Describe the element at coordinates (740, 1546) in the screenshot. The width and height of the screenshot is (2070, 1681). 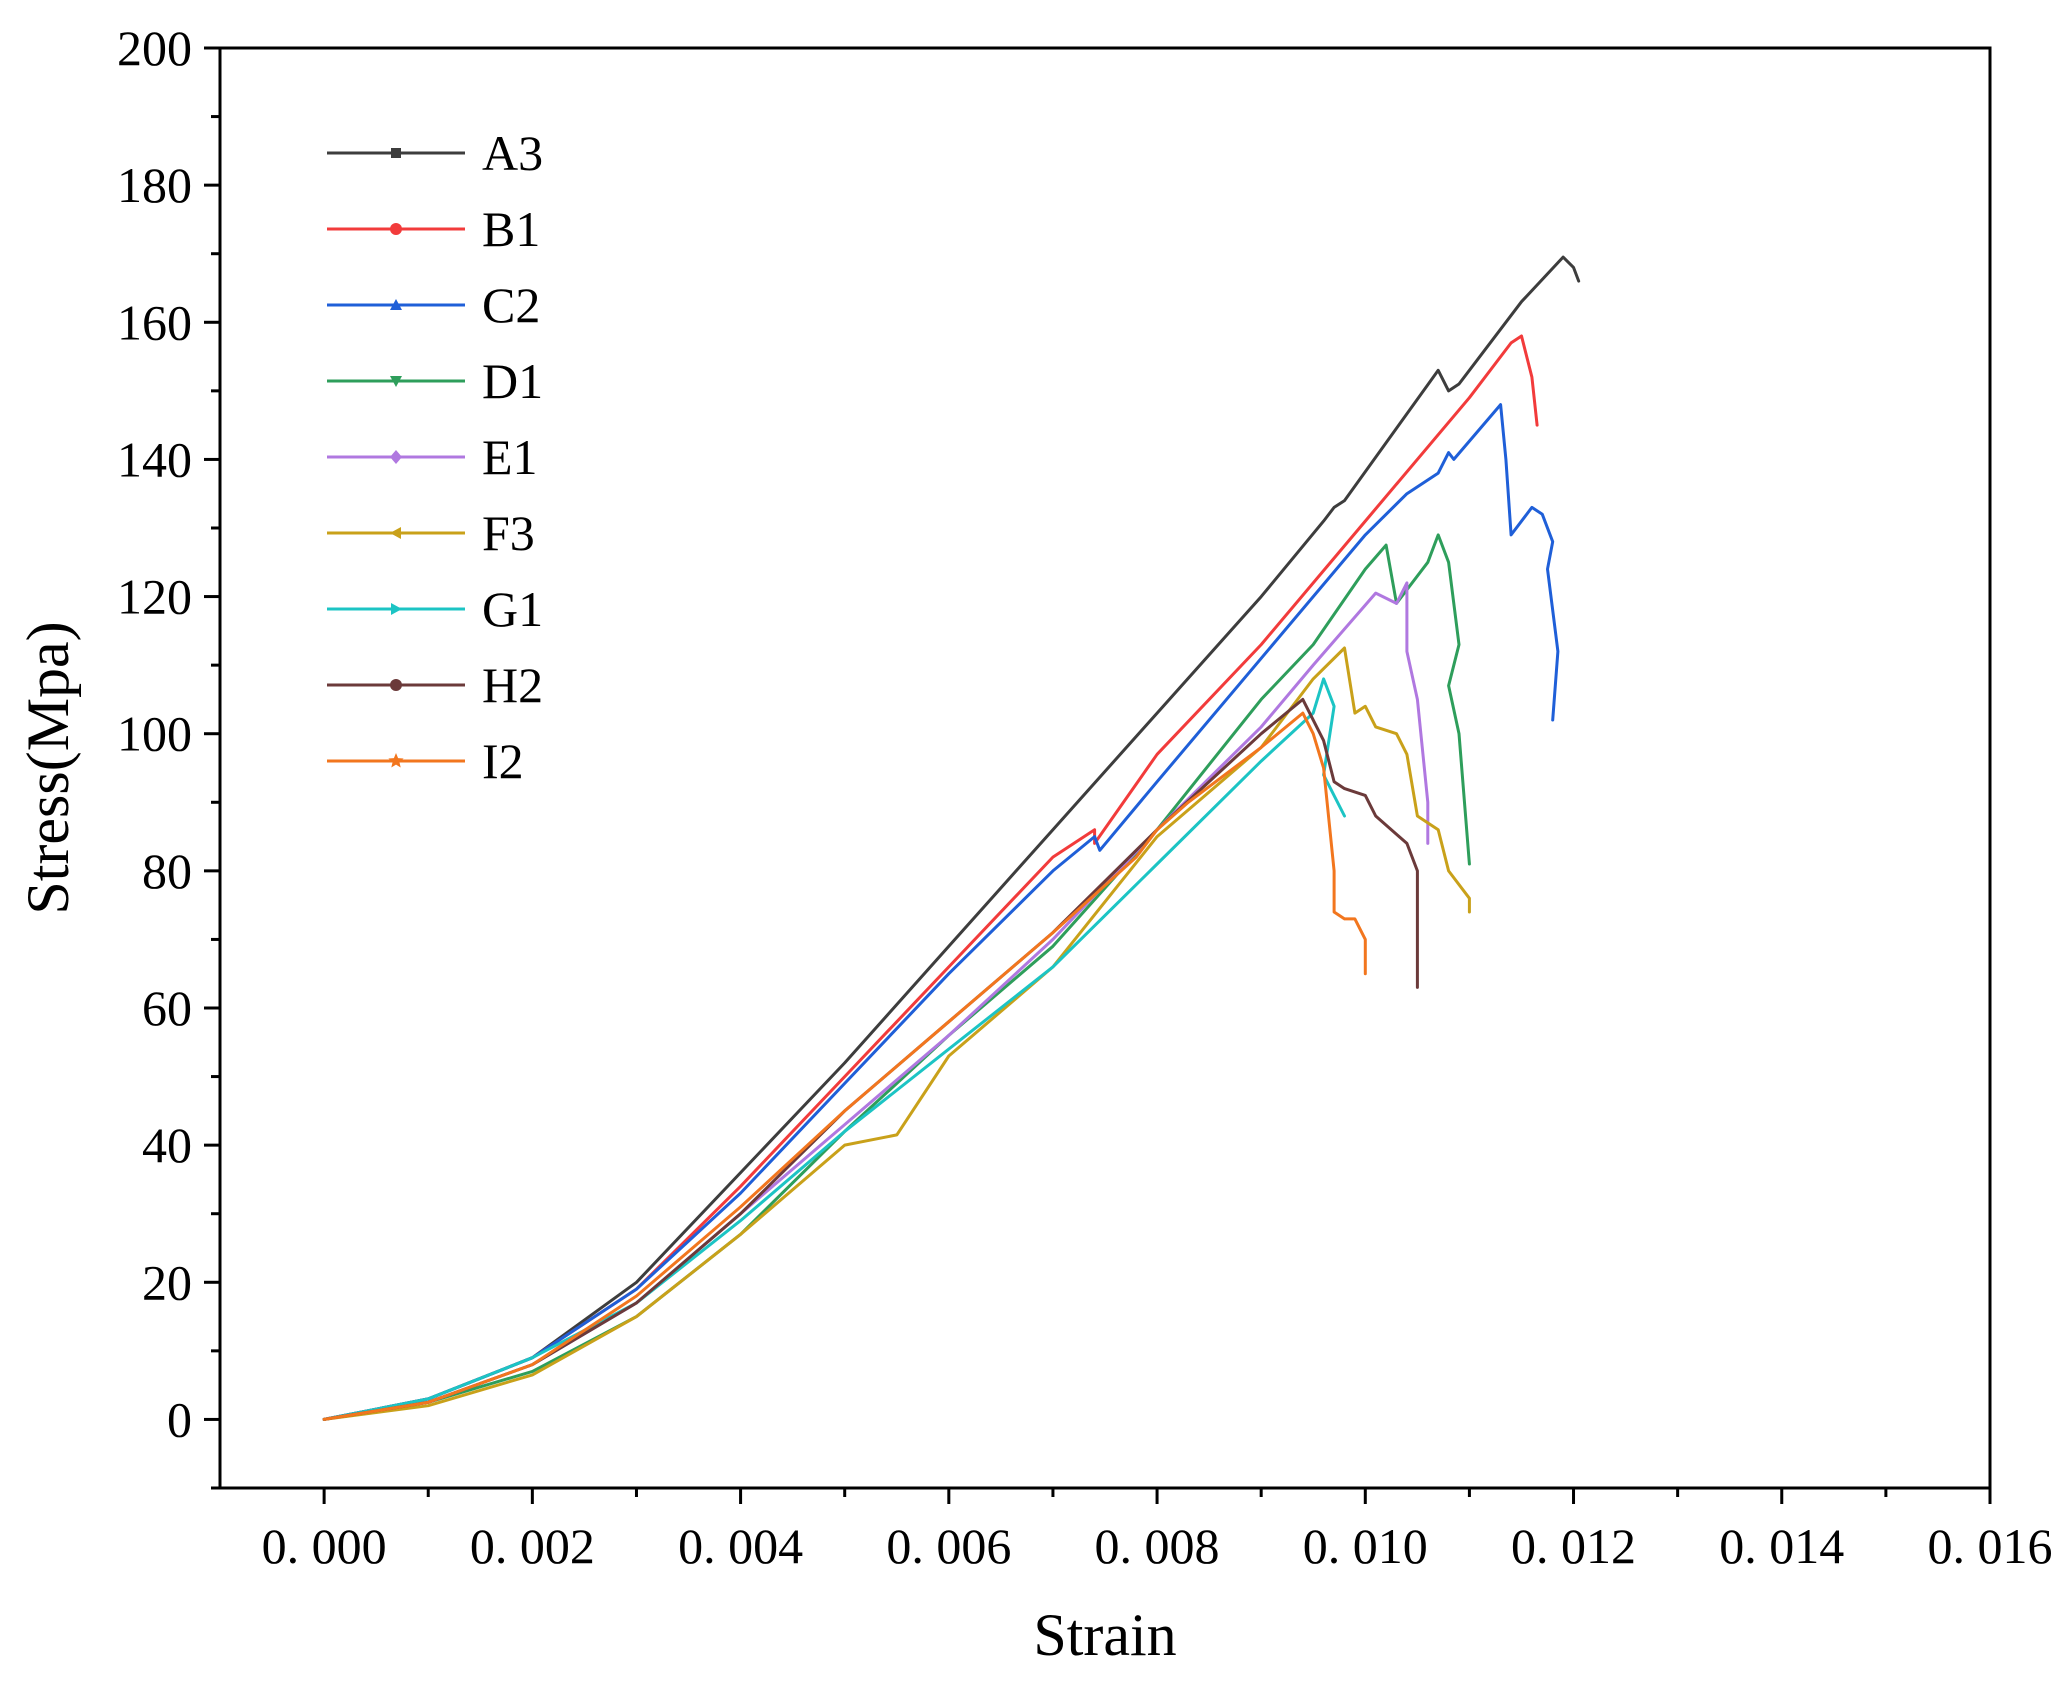
I see `x-tick-label: 0. 004` at that location.